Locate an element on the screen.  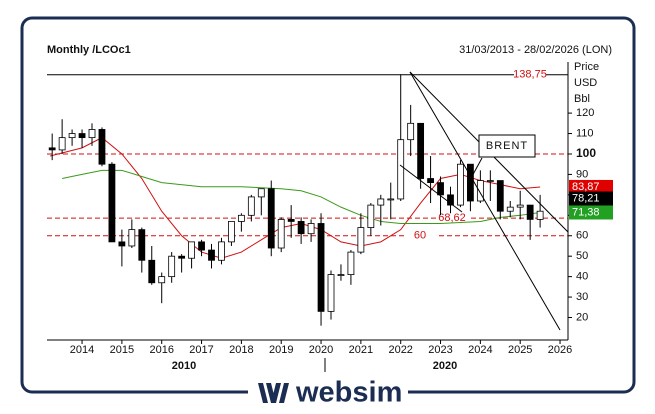
moving-average is located at coordinates (301, 196).